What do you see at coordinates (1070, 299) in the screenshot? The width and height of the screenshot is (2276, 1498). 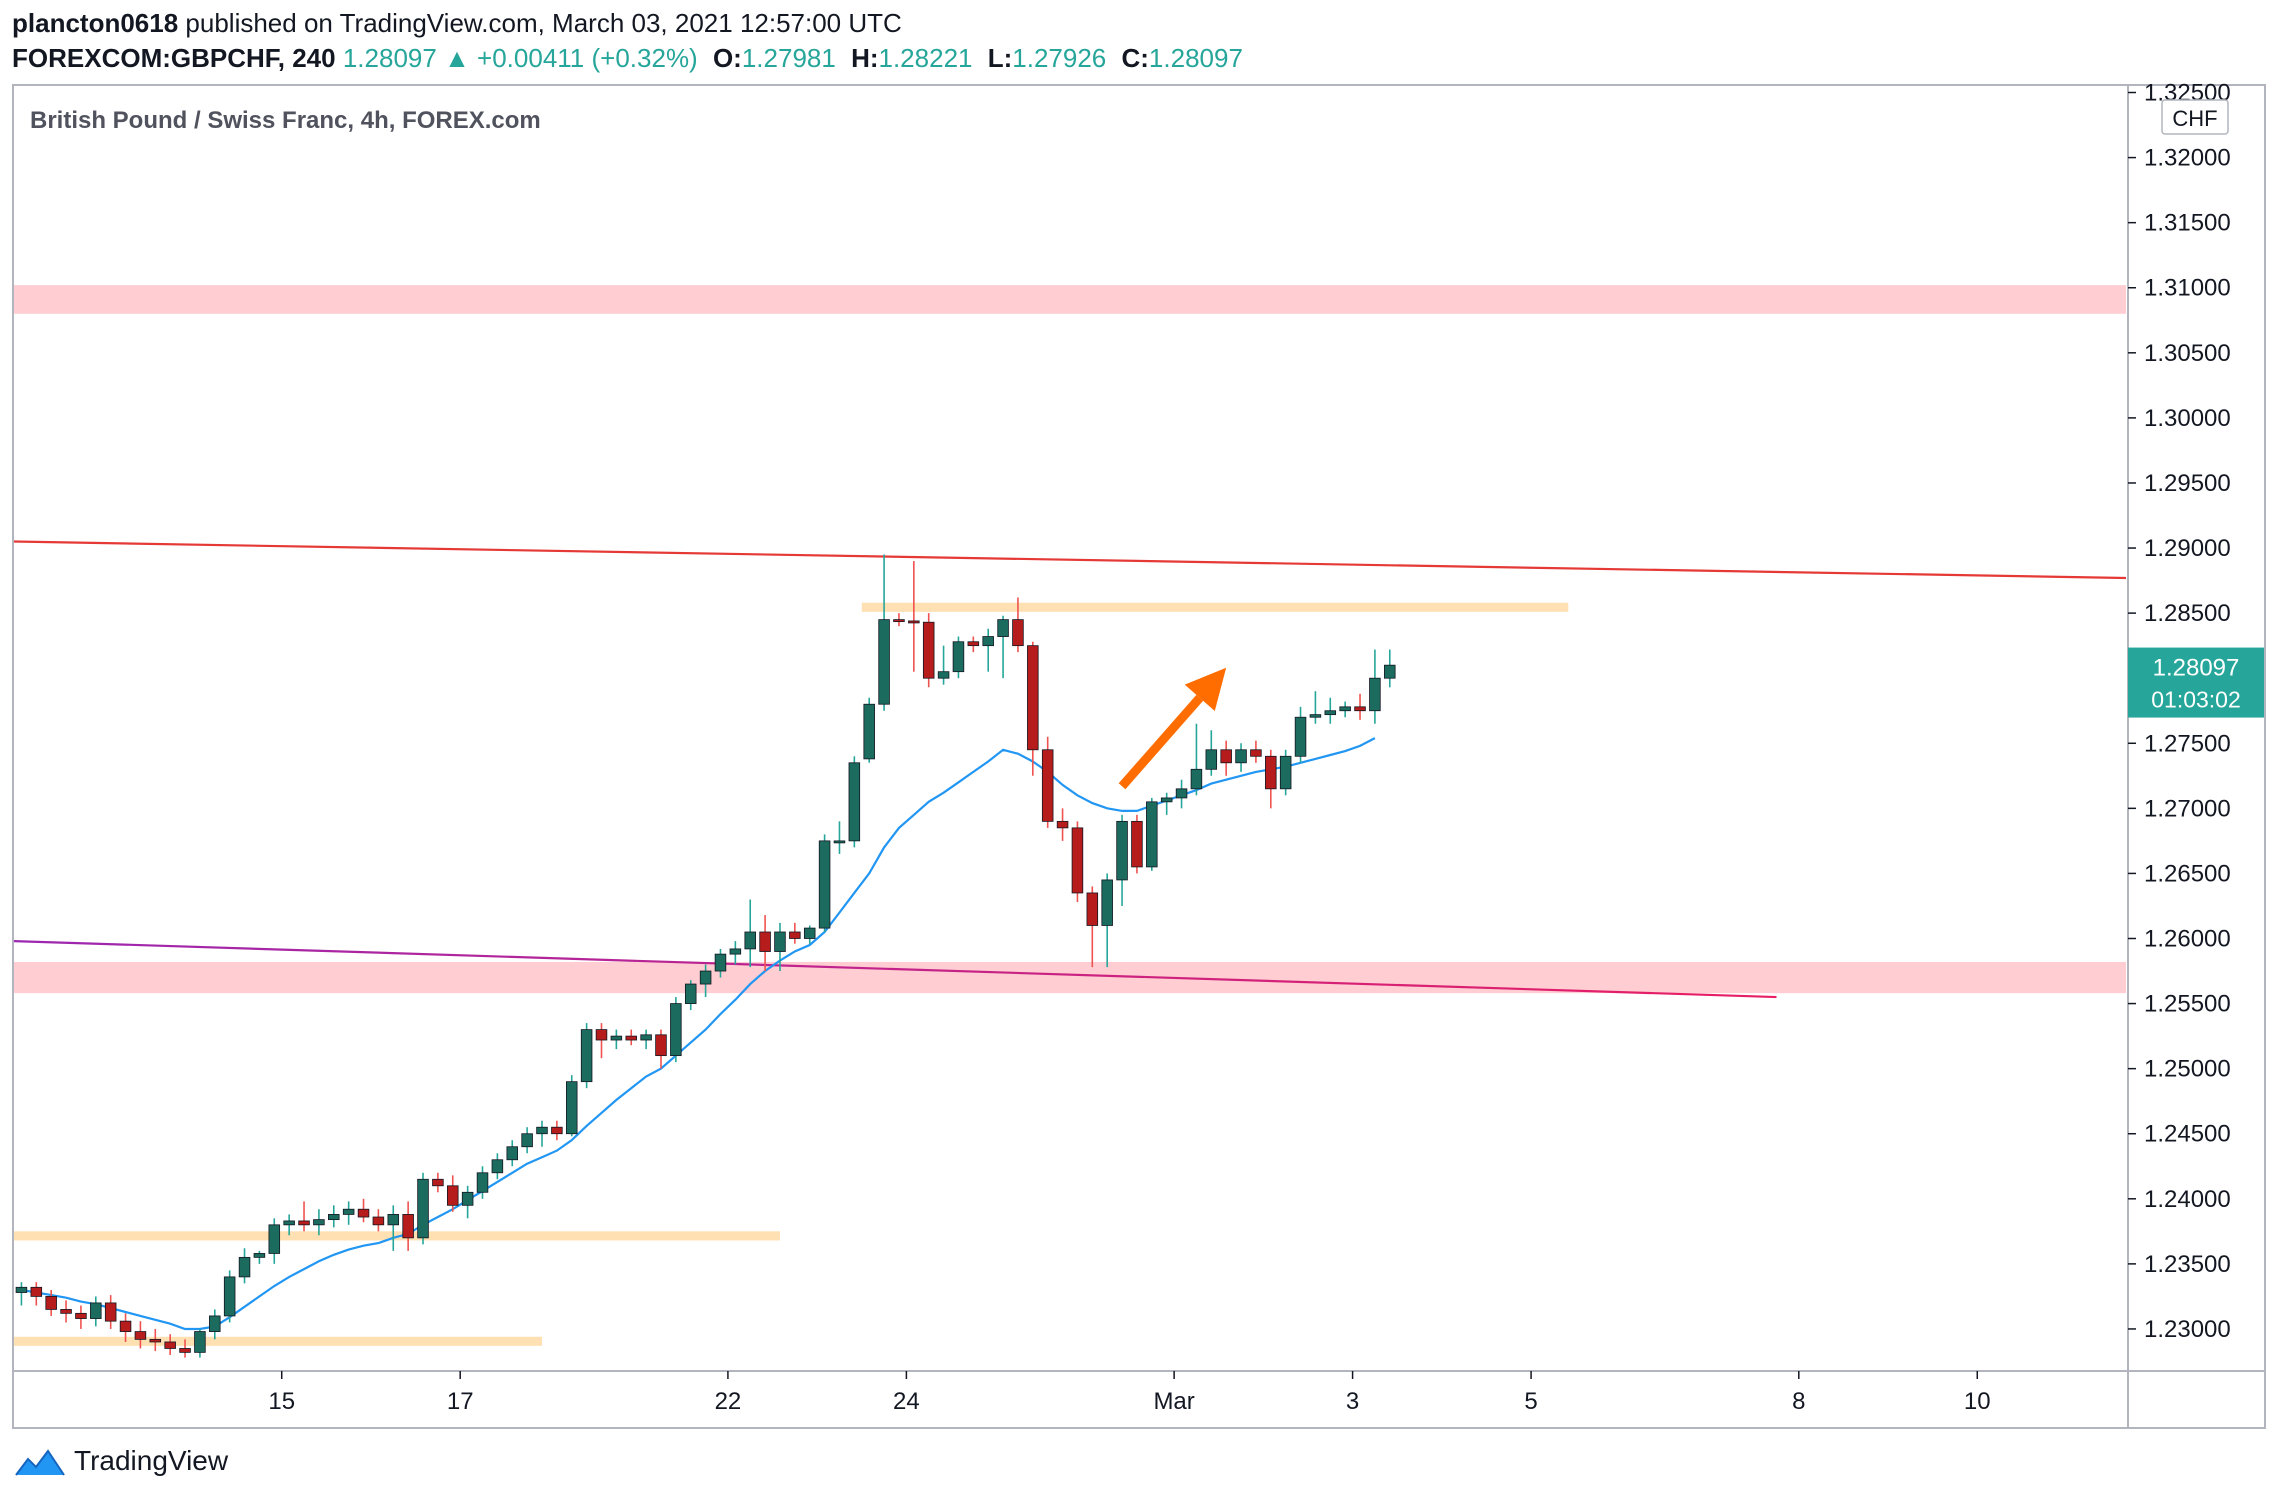 I see `resistance-zone` at bounding box center [1070, 299].